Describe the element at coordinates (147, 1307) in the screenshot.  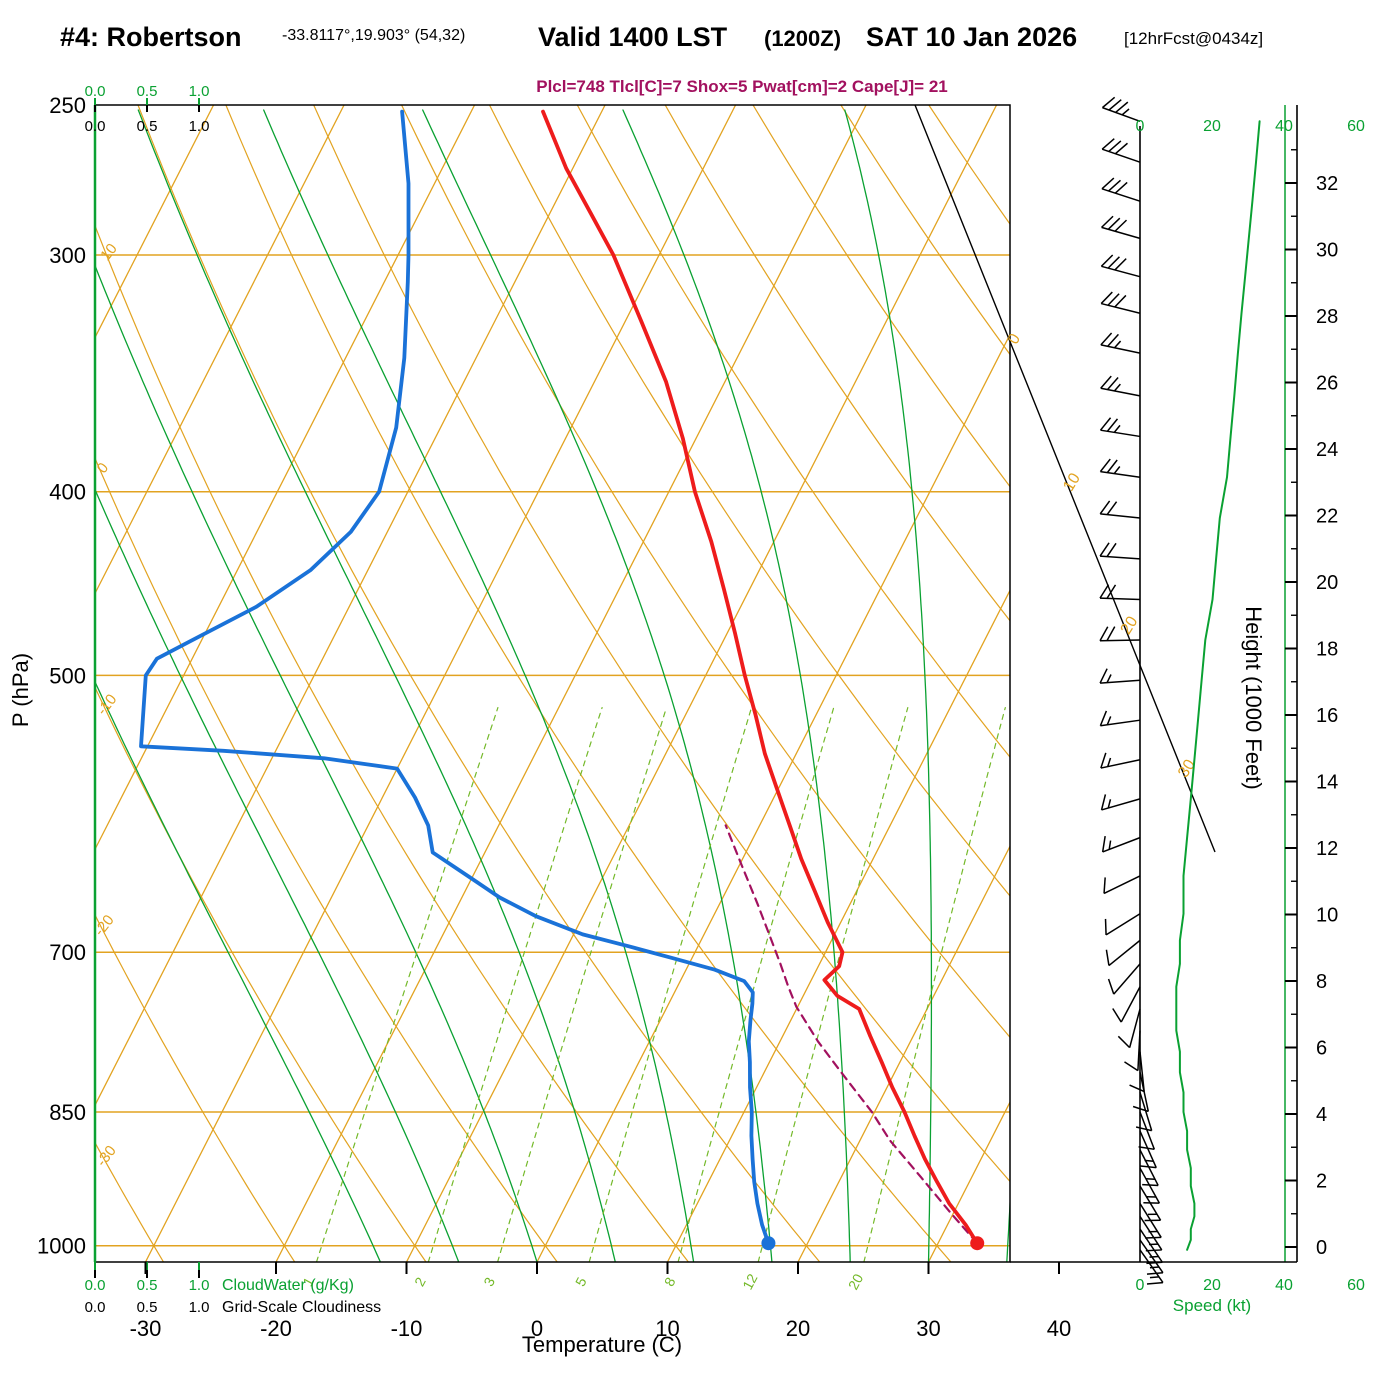
I see `cloudiness-scale-bottom-05: 0.5` at that location.